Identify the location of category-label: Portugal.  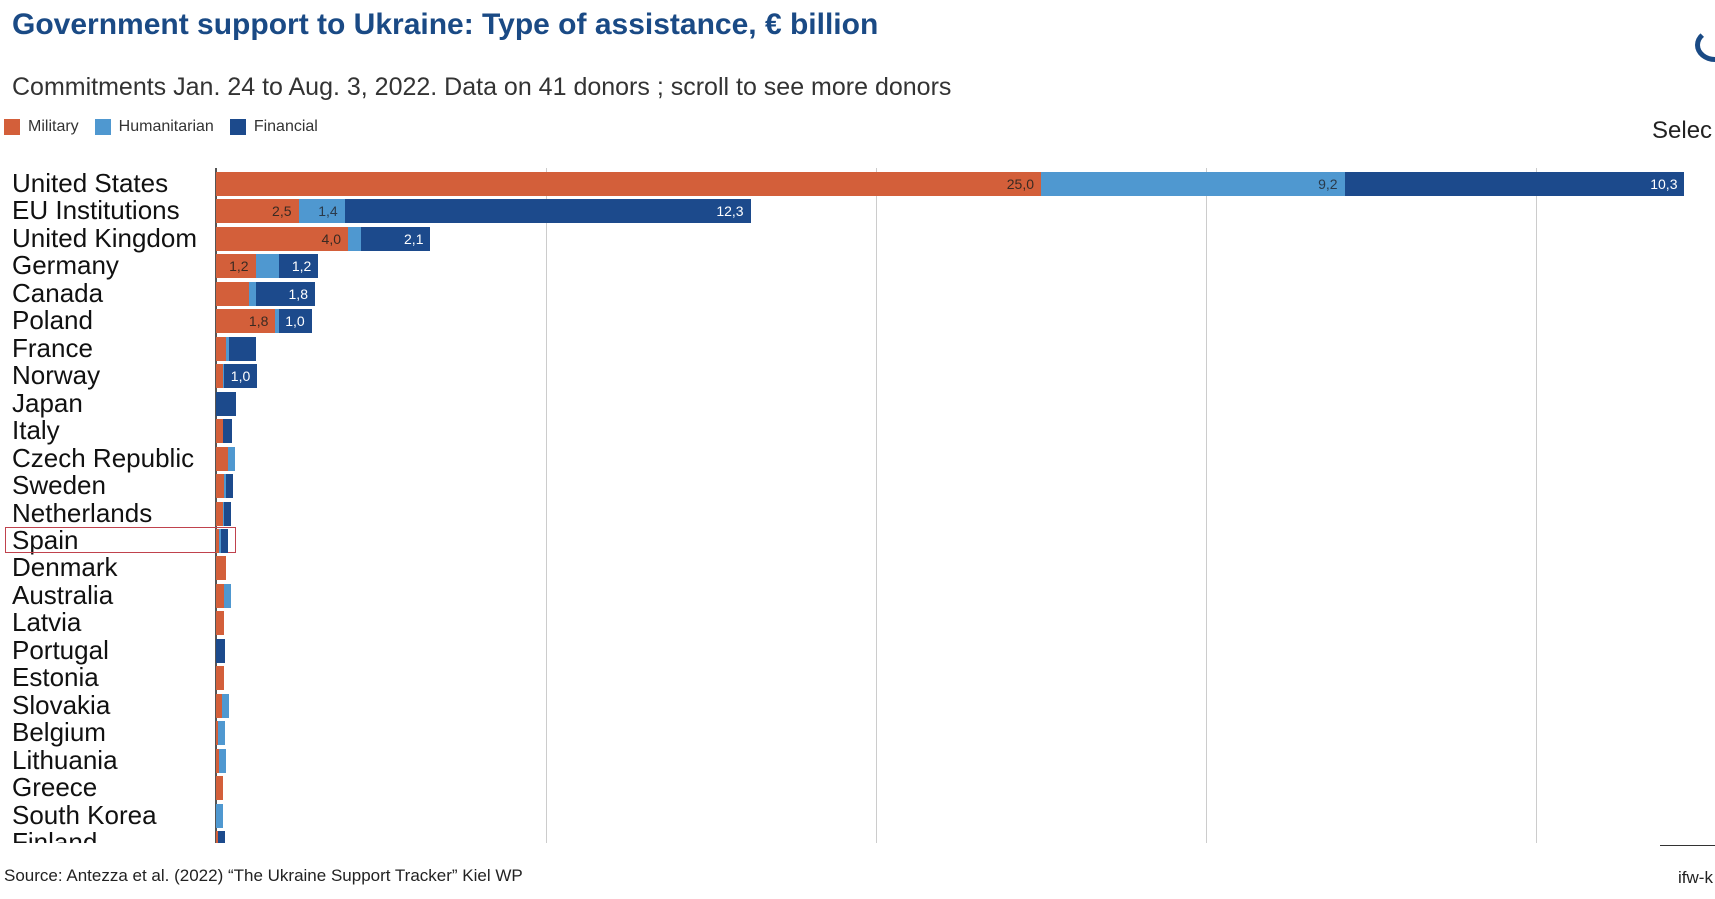
(60, 649).